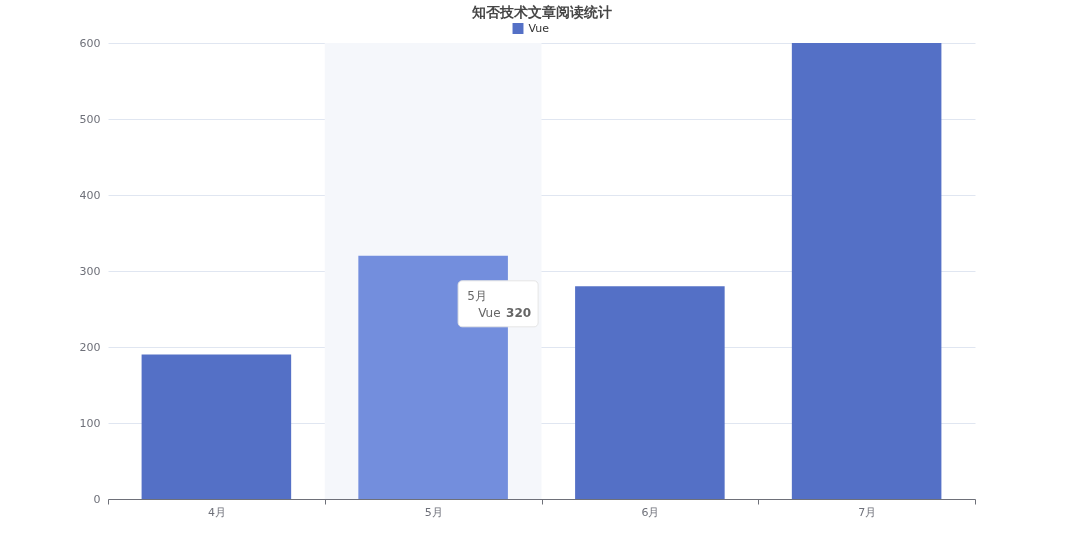 The height and width of the screenshot is (536, 1080). What do you see at coordinates (477, 295) in the screenshot?
I see `text: 5月` at bounding box center [477, 295].